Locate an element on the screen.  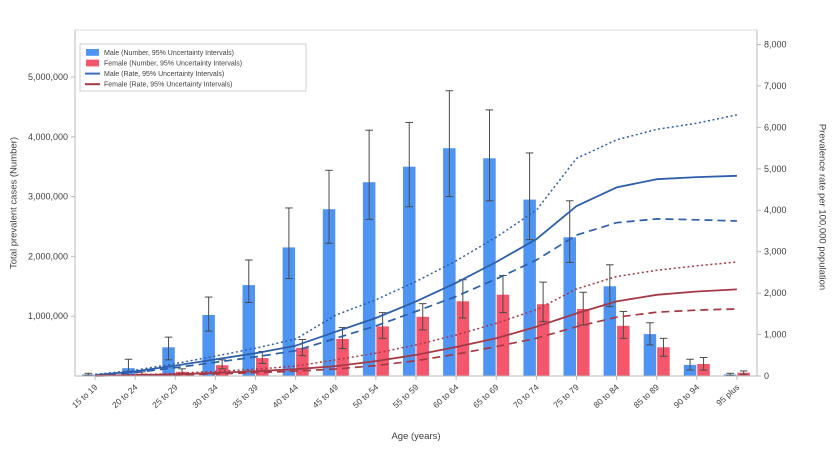
x-tick-label: 90 to 94 is located at coordinates (687, 396).